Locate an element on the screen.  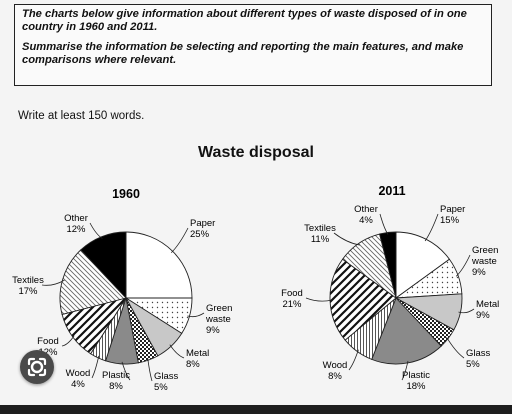
pie-slice-paper is located at coordinates (159, 265).